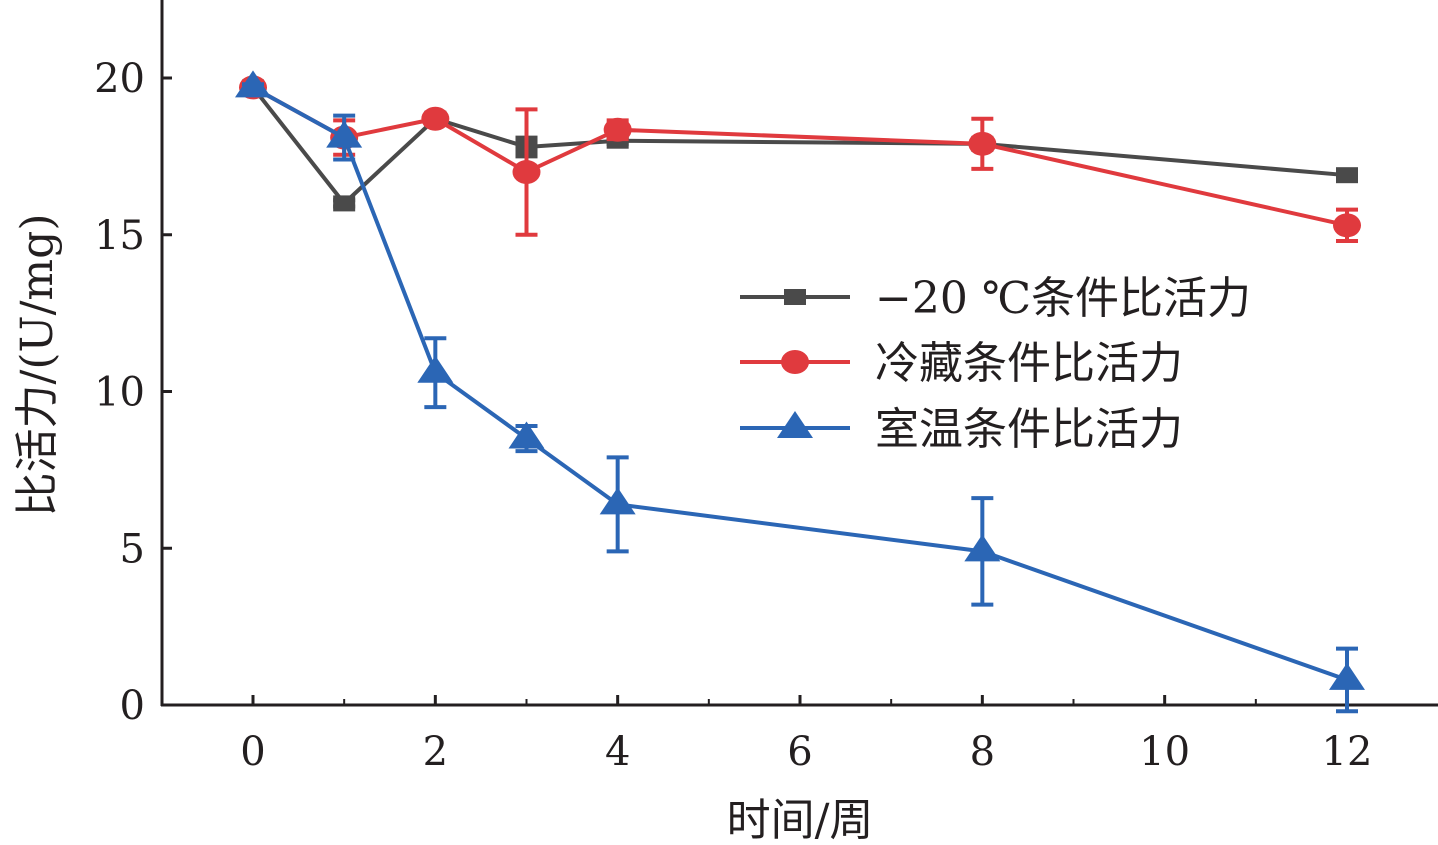  I want to click on x-tick-label: 10, so click(1164, 752).